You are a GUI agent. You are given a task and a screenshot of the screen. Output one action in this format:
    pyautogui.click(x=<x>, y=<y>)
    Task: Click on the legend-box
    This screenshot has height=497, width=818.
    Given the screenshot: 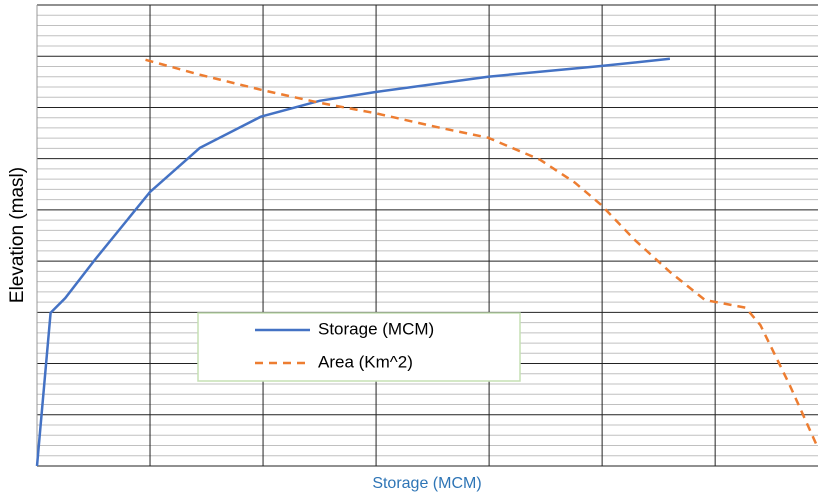 What is the action you would take?
    pyautogui.click(x=359, y=347)
    